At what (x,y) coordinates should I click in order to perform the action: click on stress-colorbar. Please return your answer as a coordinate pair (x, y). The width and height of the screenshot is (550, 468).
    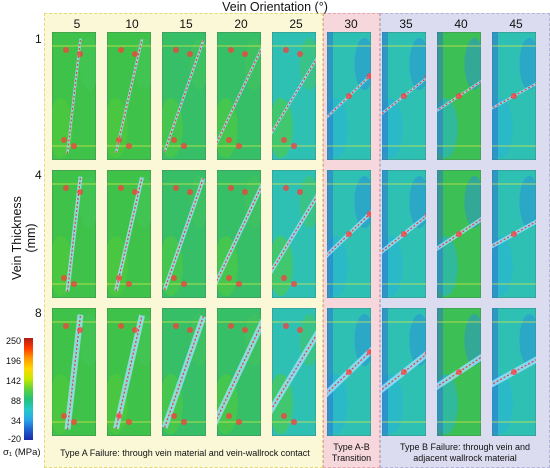
    Looking at the image, I should click on (28, 389).